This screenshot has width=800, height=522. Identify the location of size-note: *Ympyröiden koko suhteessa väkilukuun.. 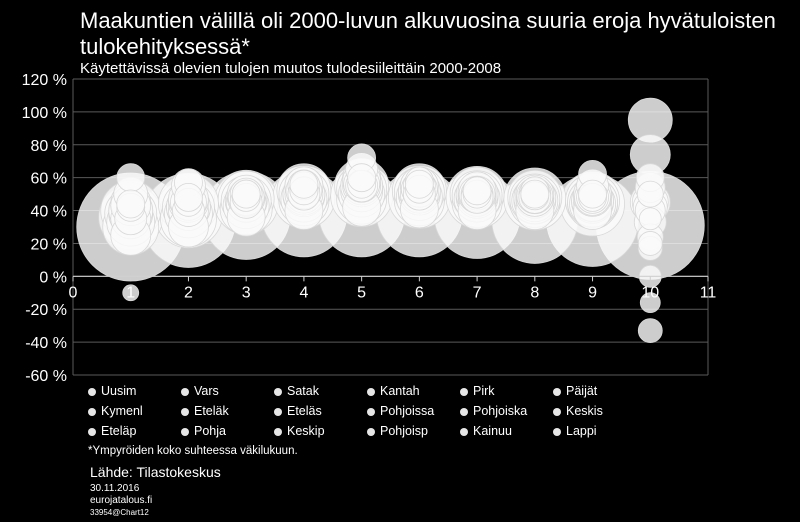
(193, 451).